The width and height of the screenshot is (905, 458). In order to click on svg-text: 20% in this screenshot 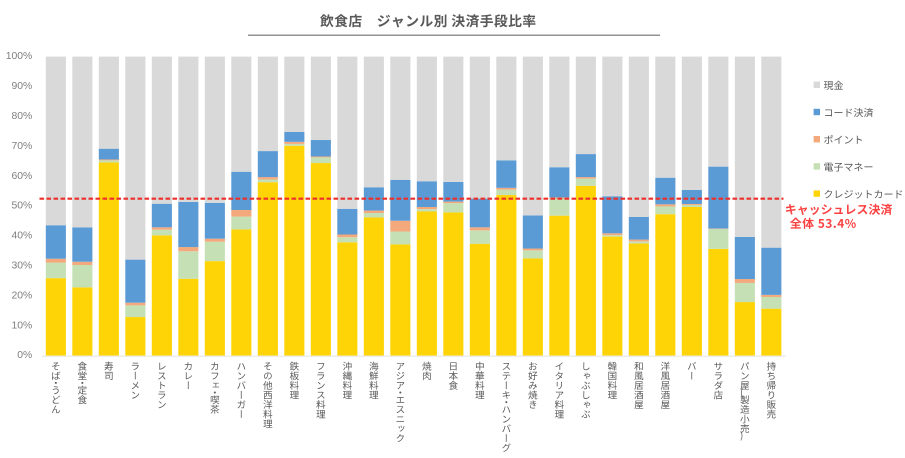, I will do `click(22, 295)`.